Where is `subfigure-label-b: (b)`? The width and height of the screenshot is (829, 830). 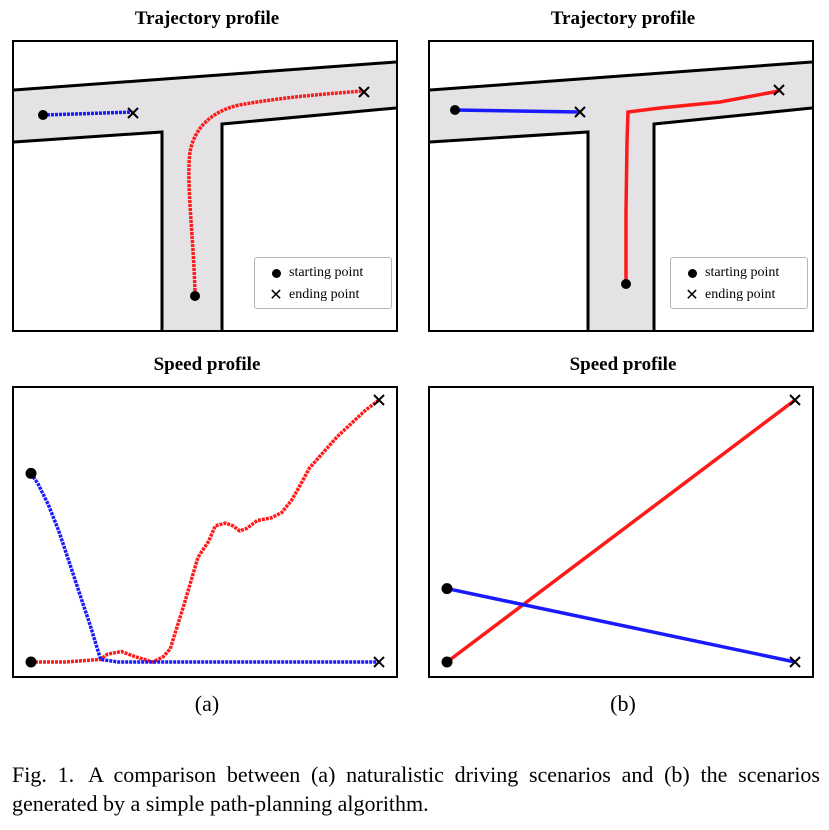
subfigure-label-b: (b) is located at coordinates (623, 703).